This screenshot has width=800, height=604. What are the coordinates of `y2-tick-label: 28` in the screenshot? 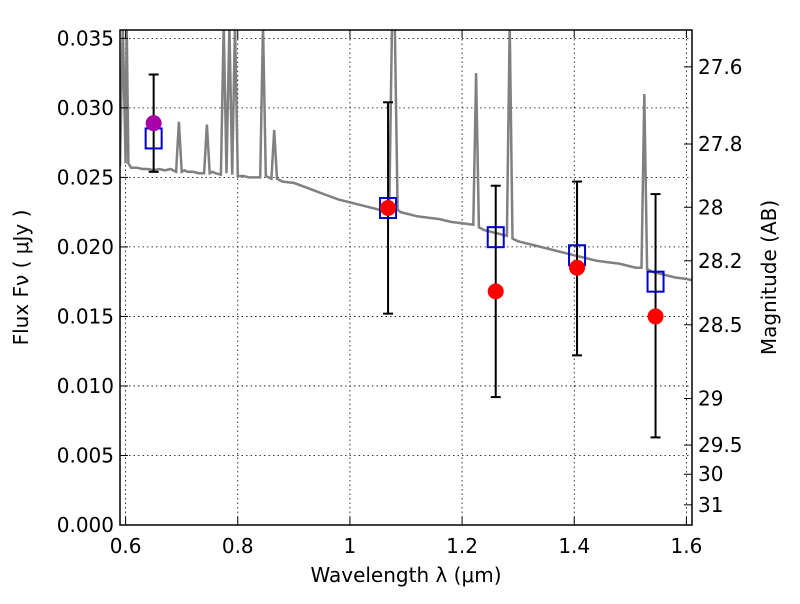 It's located at (710, 207).